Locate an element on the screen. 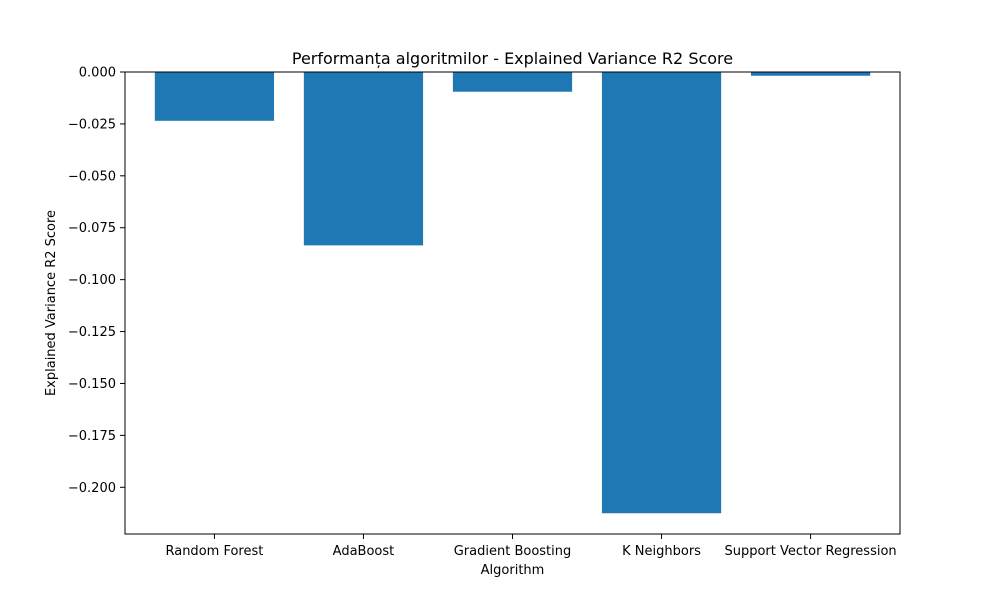  y-tick-label: −0.100 is located at coordinates (92, 280).